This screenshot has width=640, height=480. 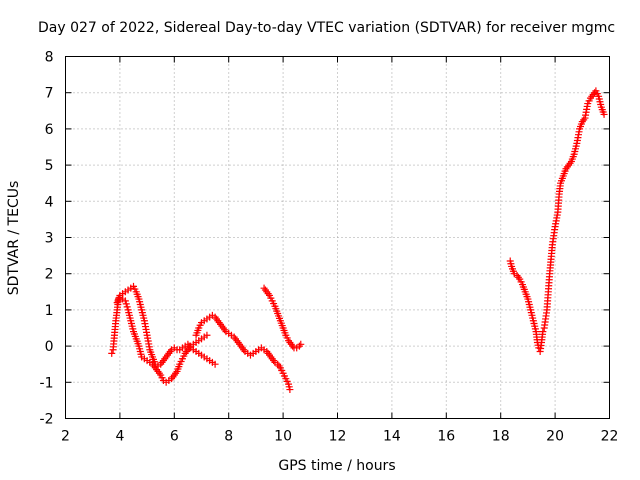 What do you see at coordinates (501, 437) in the screenshot?
I see `x-tick-label: 18` at bounding box center [501, 437].